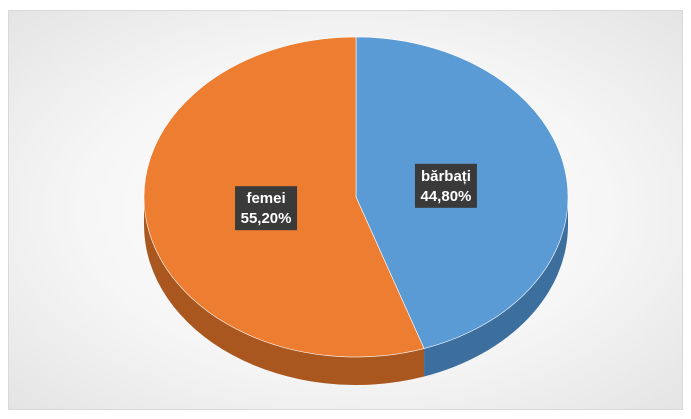 The image size is (691, 419). I want to click on data-label-value: 44,80%, so click(446, 196).